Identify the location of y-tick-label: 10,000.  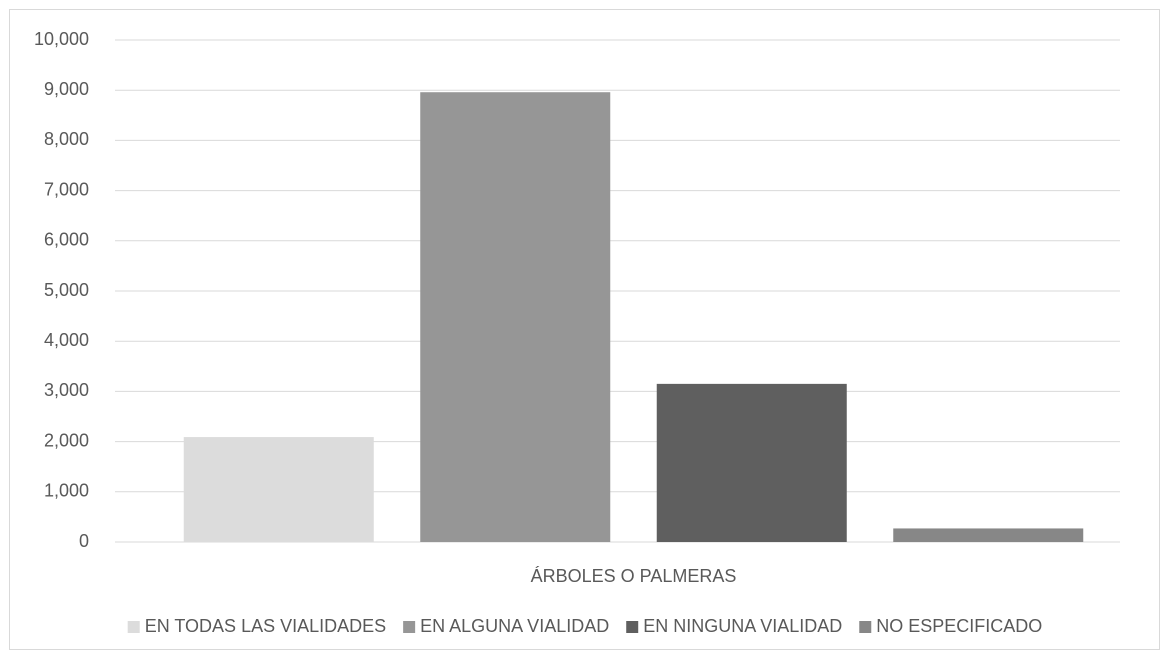
(61, 39).